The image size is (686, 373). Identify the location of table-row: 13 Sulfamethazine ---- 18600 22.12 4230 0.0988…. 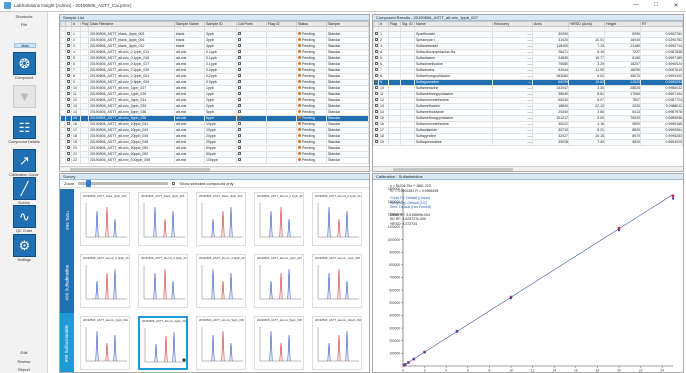
(528, 106).